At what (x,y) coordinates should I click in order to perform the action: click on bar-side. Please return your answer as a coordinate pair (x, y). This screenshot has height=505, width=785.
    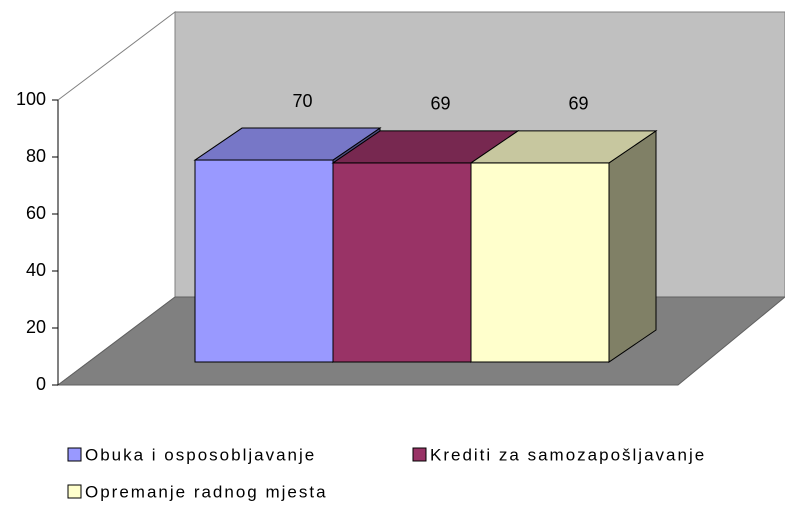
    Looking at the image, I should click on (632, 246).